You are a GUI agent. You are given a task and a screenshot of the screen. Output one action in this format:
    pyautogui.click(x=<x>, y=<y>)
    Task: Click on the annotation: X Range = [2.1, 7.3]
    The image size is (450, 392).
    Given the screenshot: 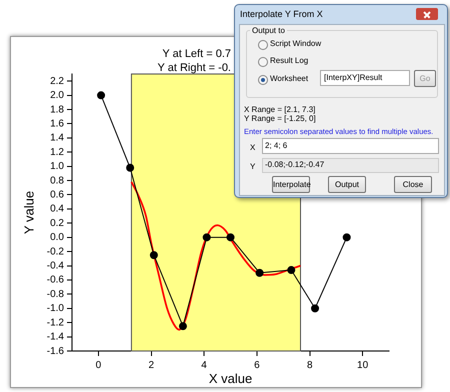 What is the action you would take?
    pyautogui.click(x=280, y=109)
    